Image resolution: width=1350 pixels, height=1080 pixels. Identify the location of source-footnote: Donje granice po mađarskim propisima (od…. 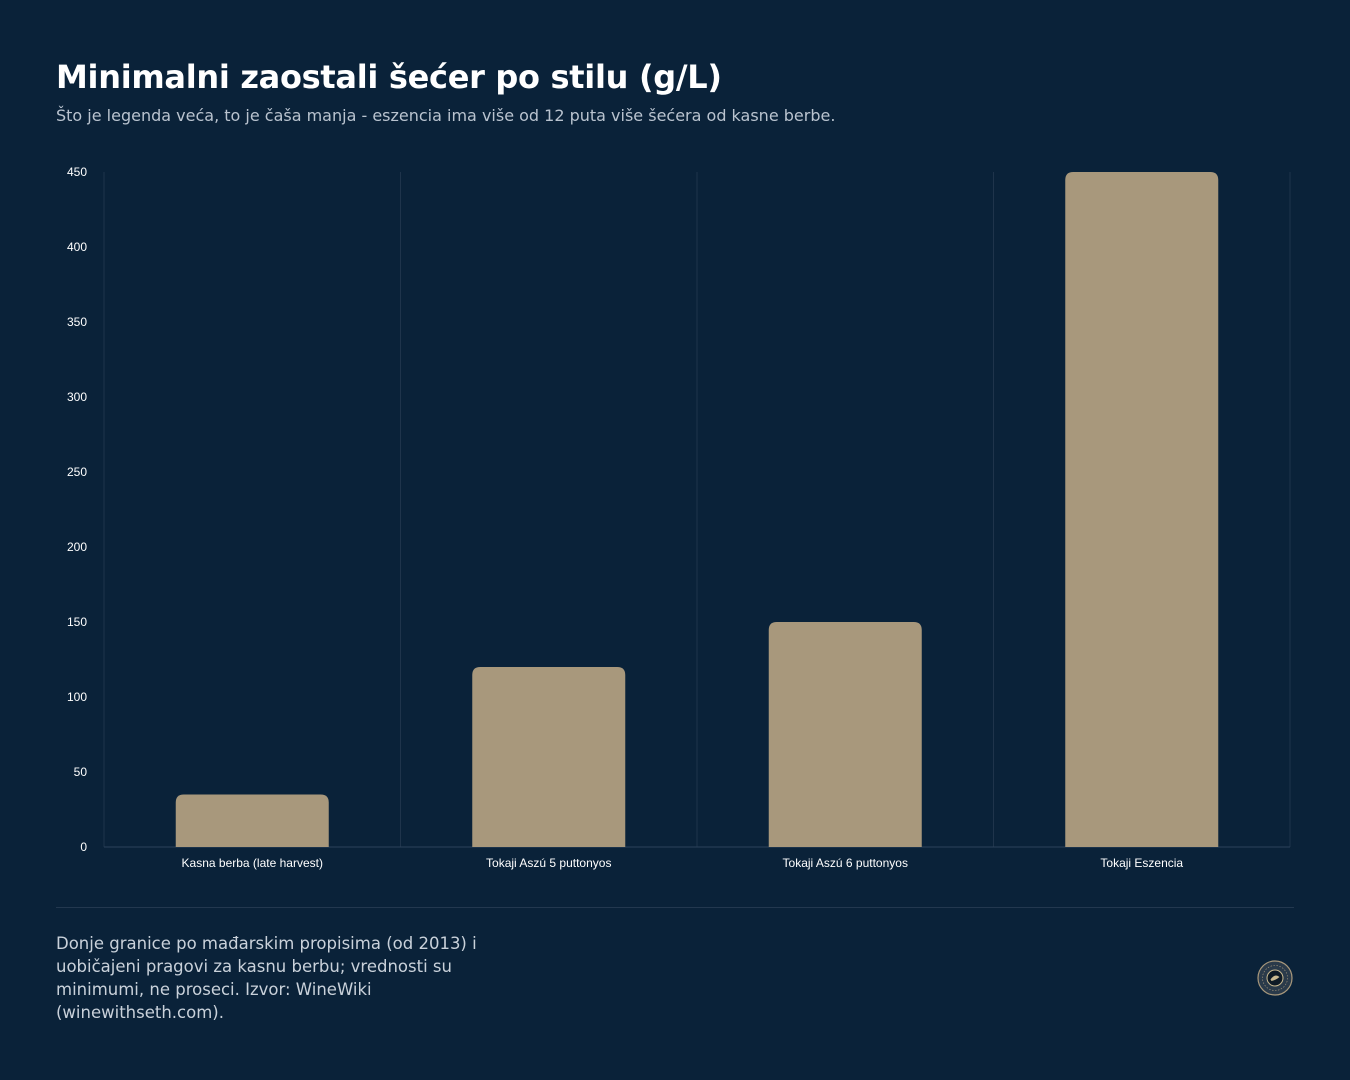
(266, 978).